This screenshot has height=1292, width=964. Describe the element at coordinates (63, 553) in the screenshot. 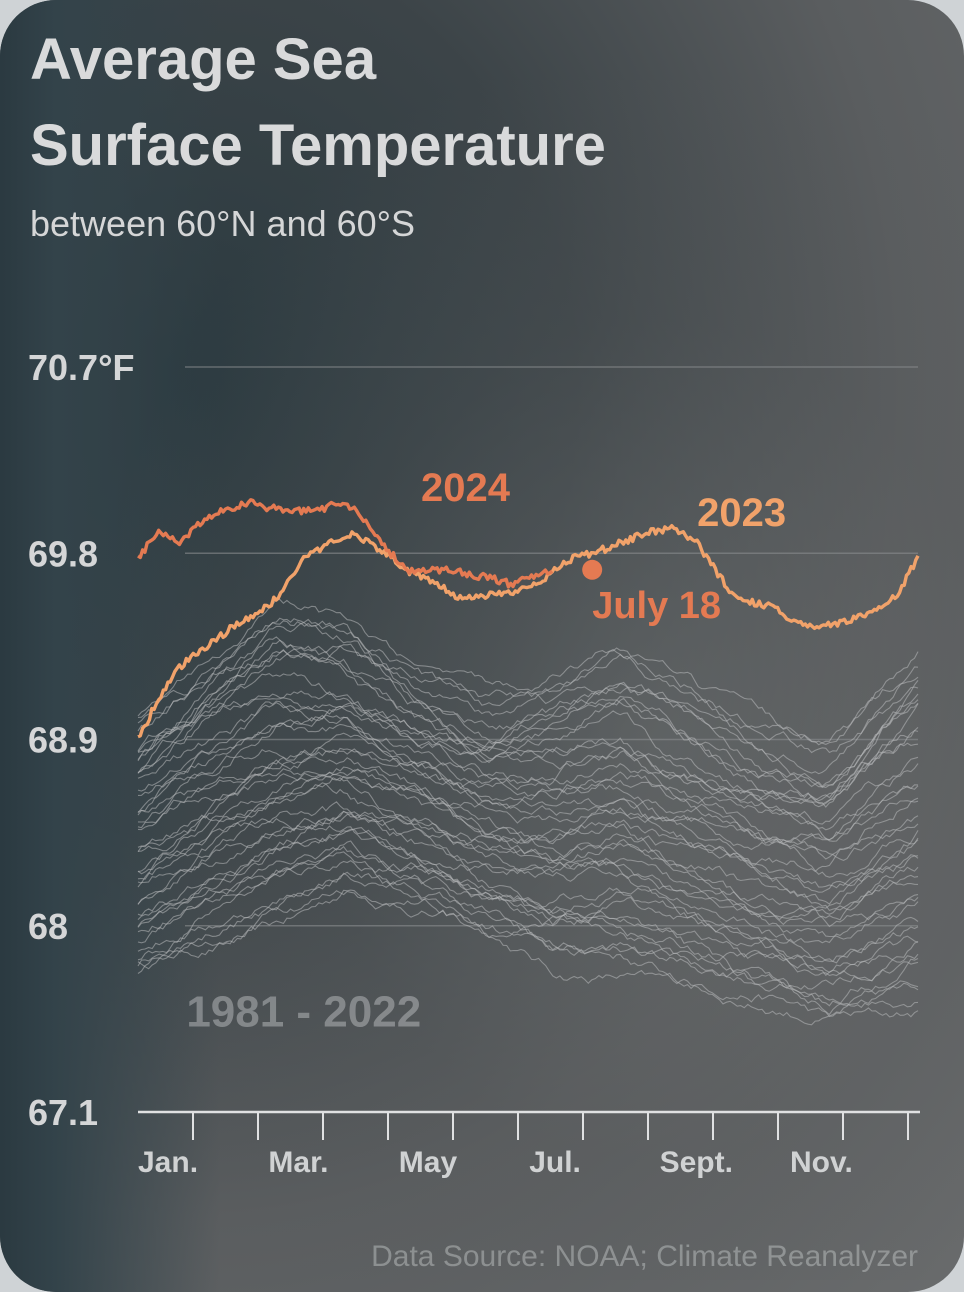

I see `y-tick-label: 69.8` at that location.